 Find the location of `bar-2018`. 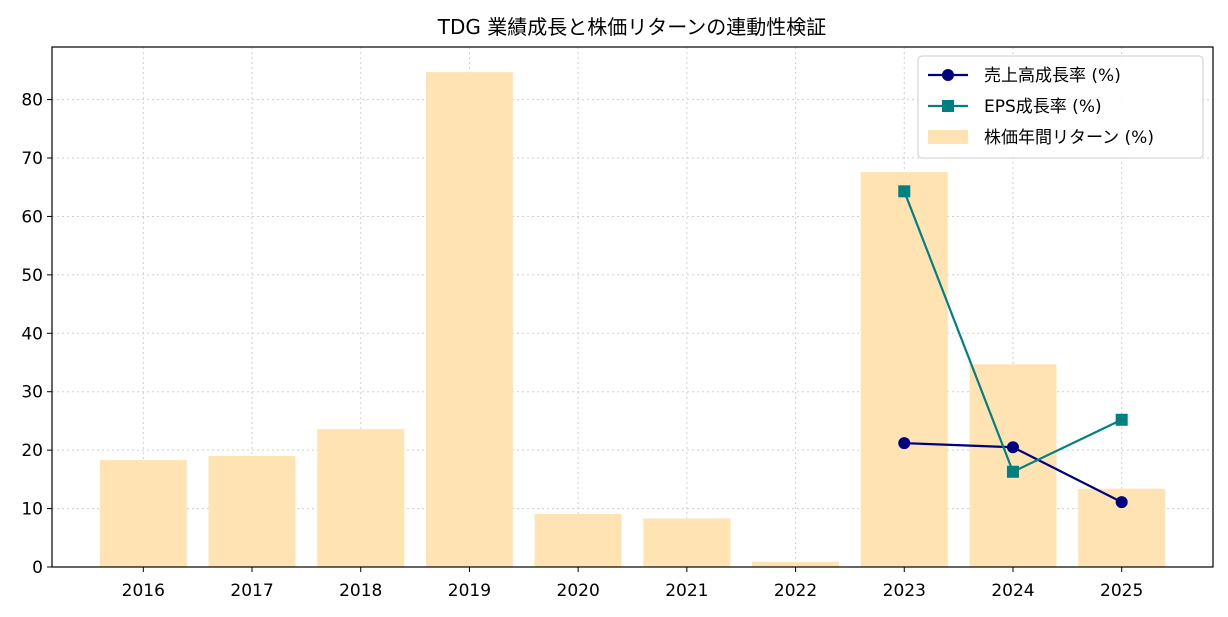

bar-2018 is located at coordinates (361, 498).